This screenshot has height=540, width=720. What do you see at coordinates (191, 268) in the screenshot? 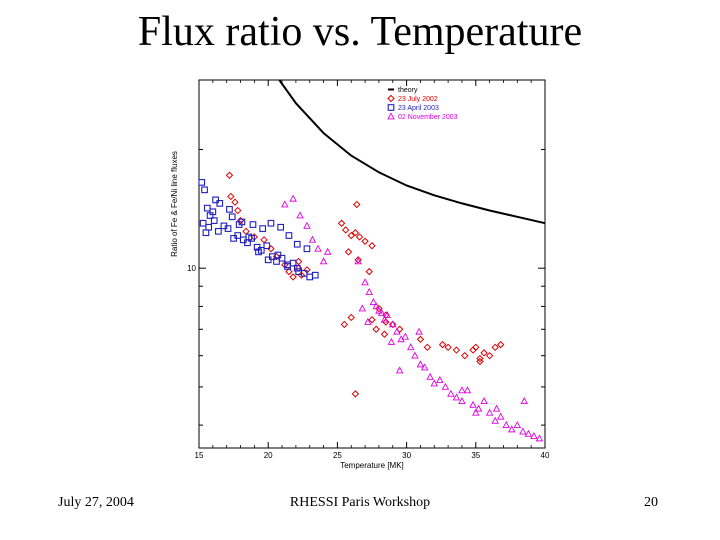
I see `y-tick-label: 10` at bounding box center [191, 268].